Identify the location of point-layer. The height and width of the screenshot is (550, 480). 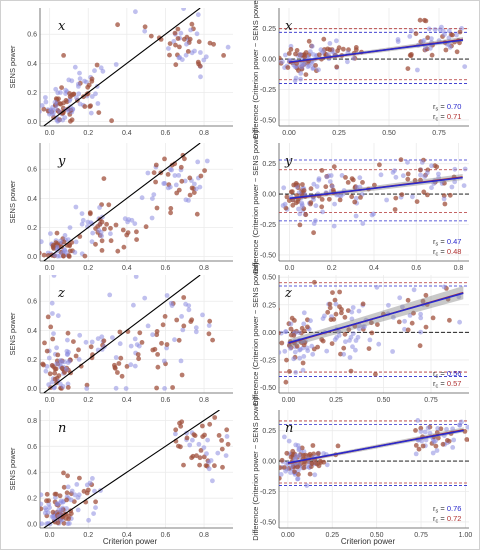
(128, 334).